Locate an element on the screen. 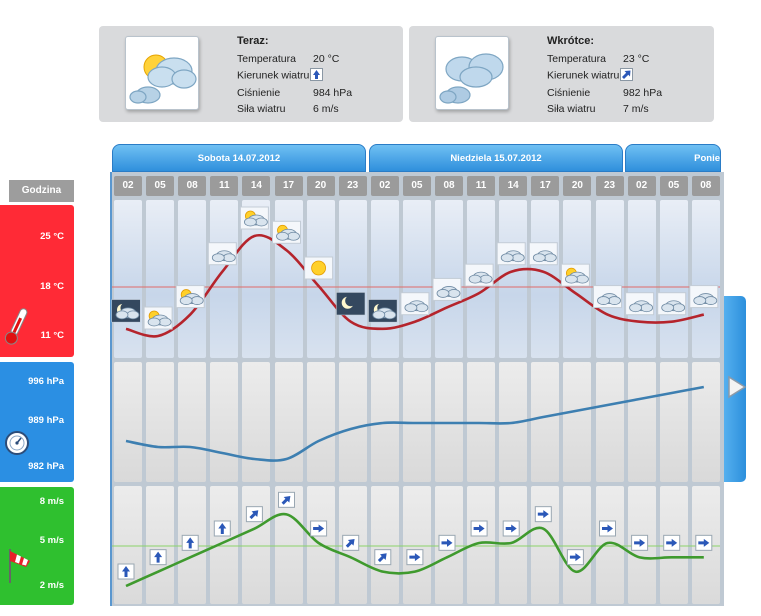 The width and height of the screenshot is (761, 616). soon-title: Wkrótce: is located at coordinates (571, 41).